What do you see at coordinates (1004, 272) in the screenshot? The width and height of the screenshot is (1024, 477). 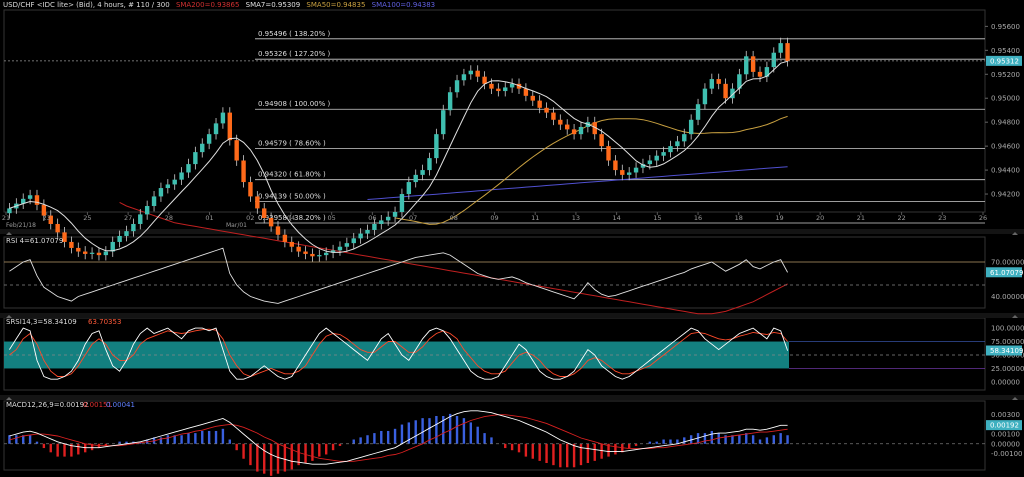 I see `rsi-value-box` at bounding box center [1004, 272].